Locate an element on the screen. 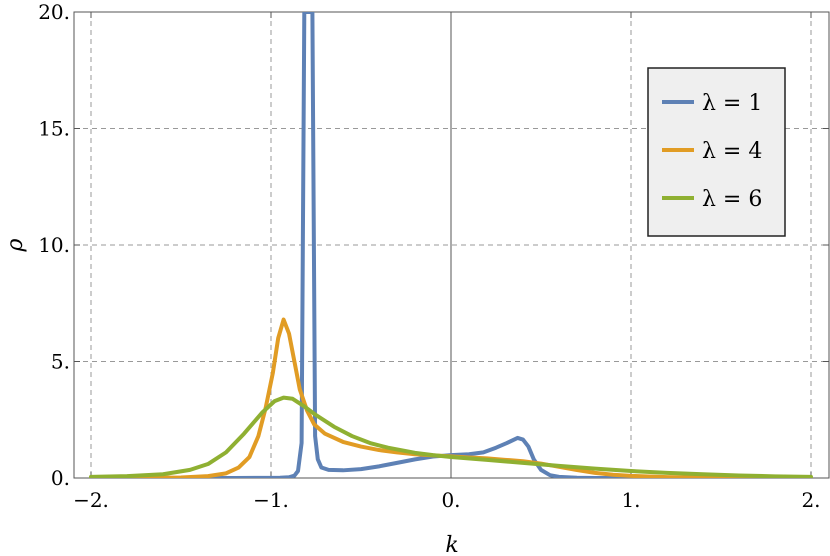 Image resolution: width=830 pixels, height=556 pixels. x-axis-label: k is located at coordinates (451, 544).